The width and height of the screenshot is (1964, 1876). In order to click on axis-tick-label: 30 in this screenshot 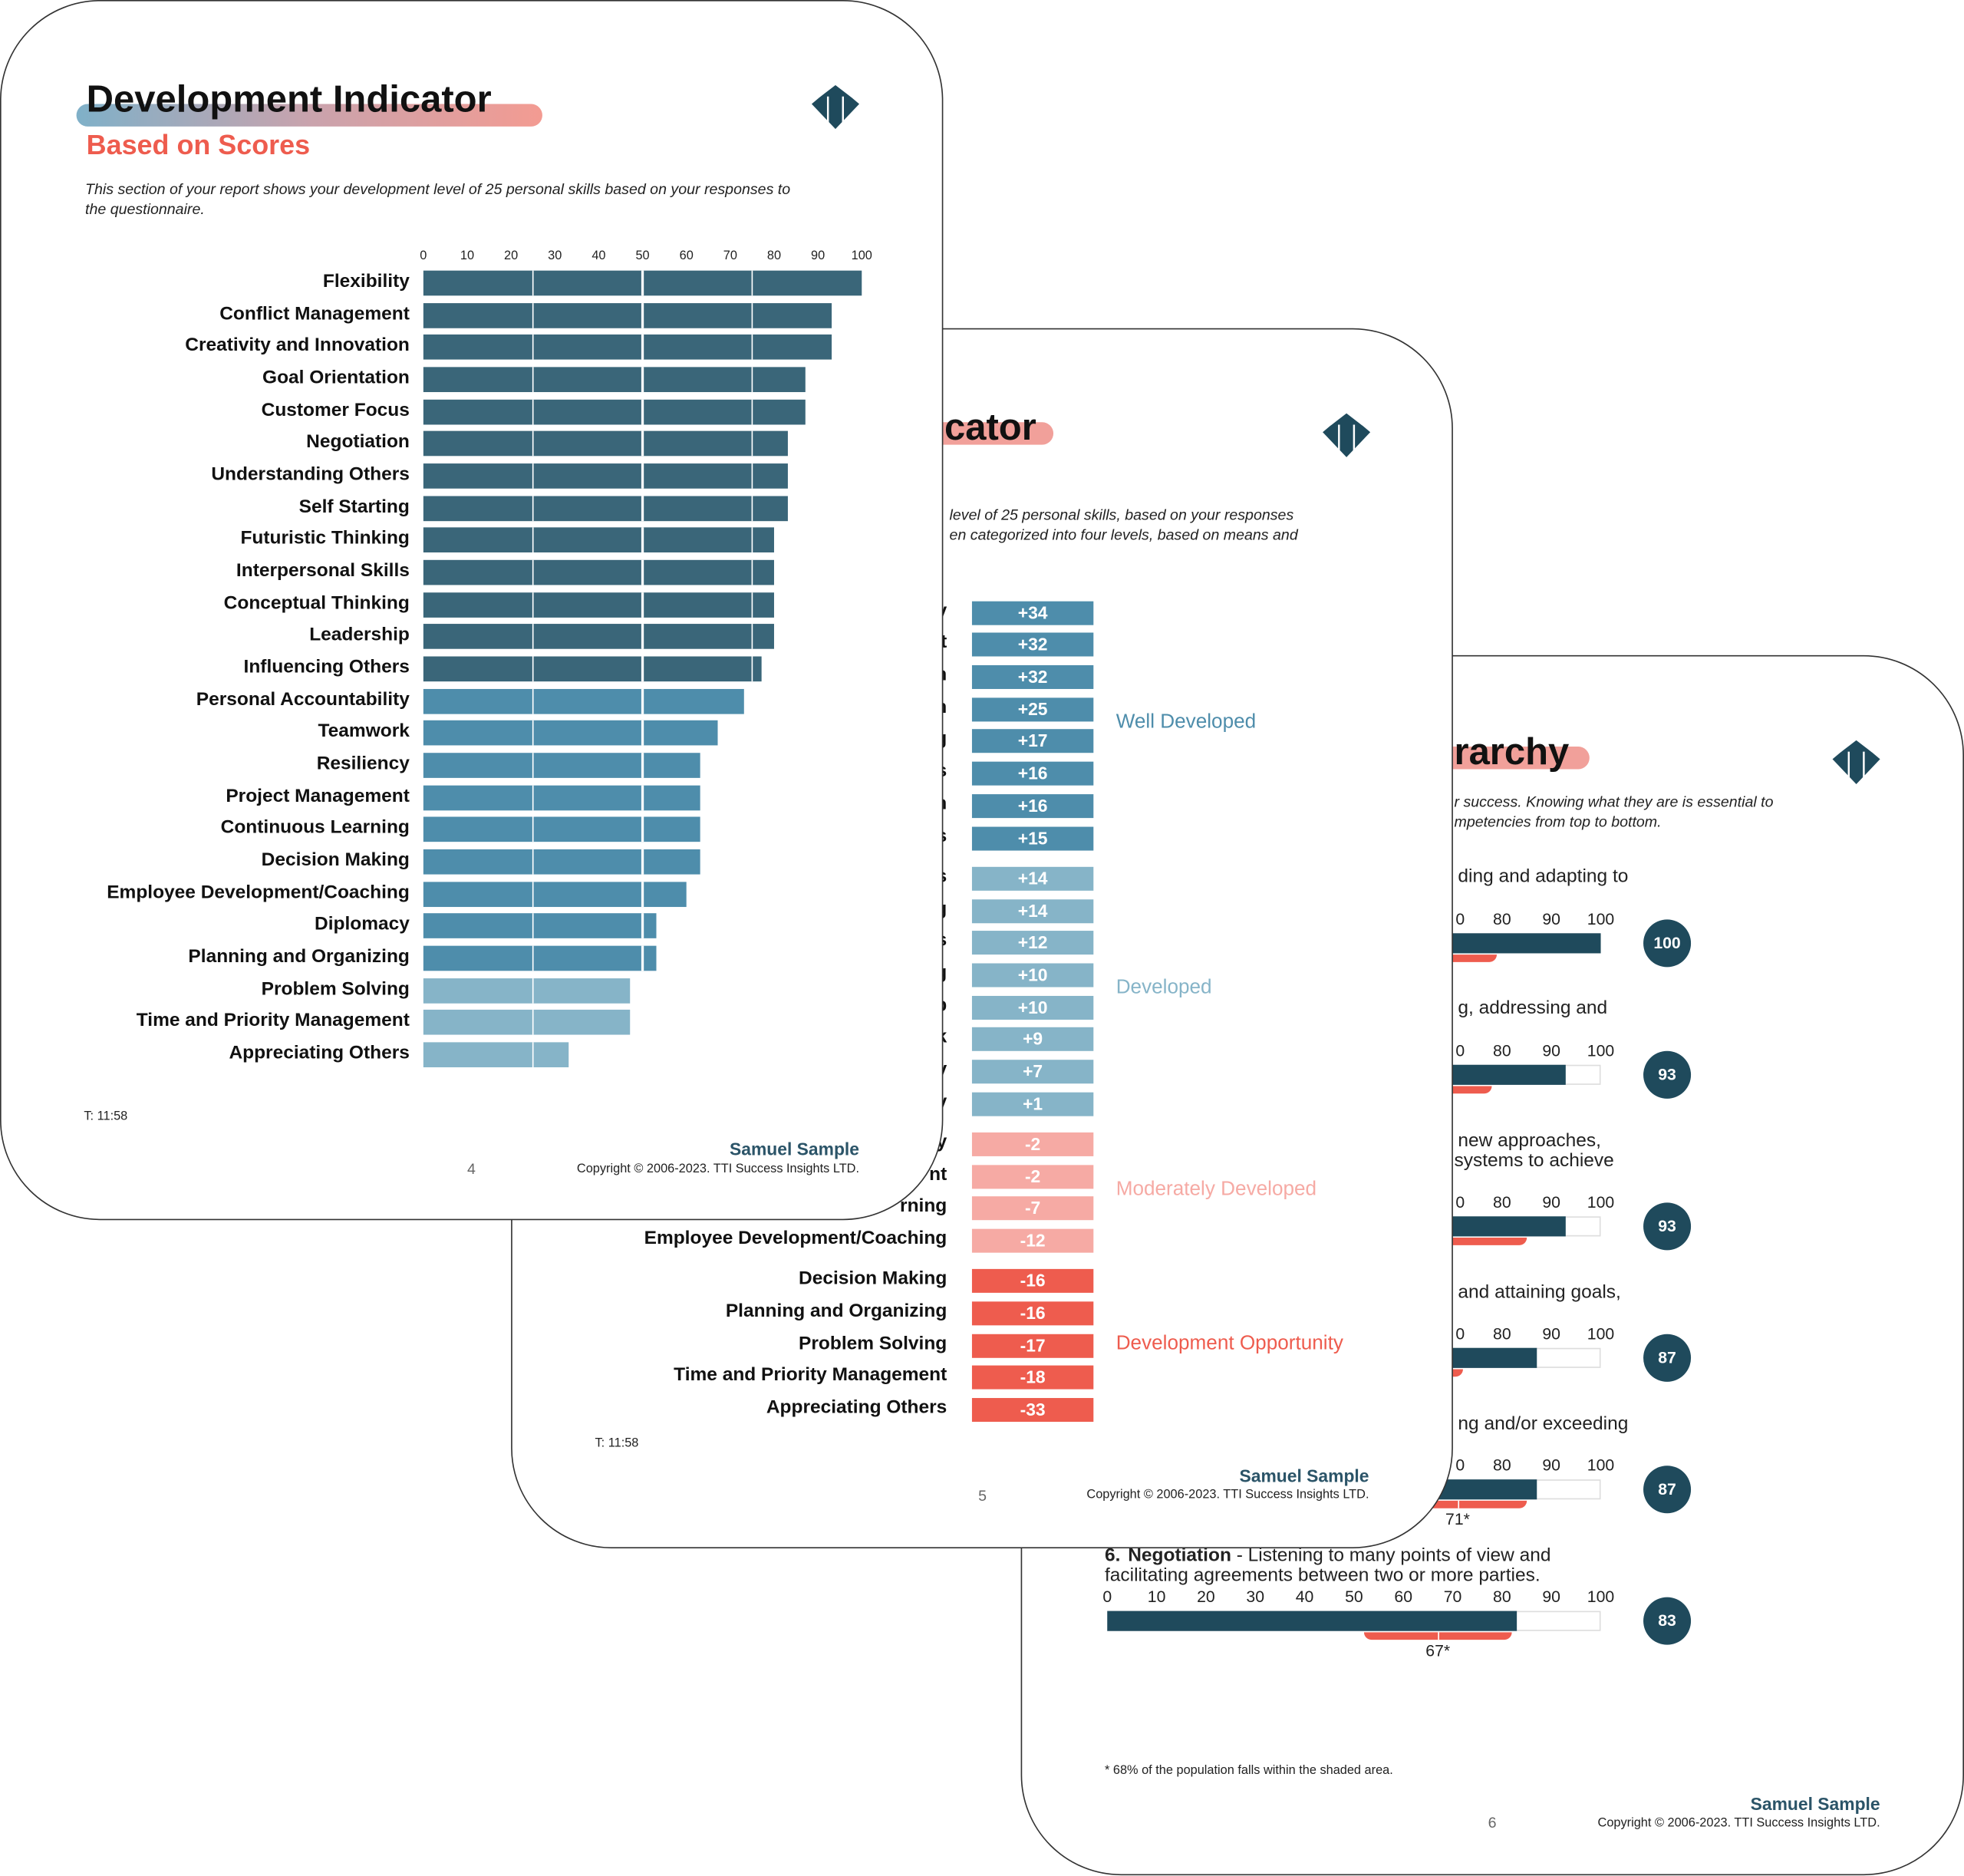, I will do `click(1255, 1597)`.